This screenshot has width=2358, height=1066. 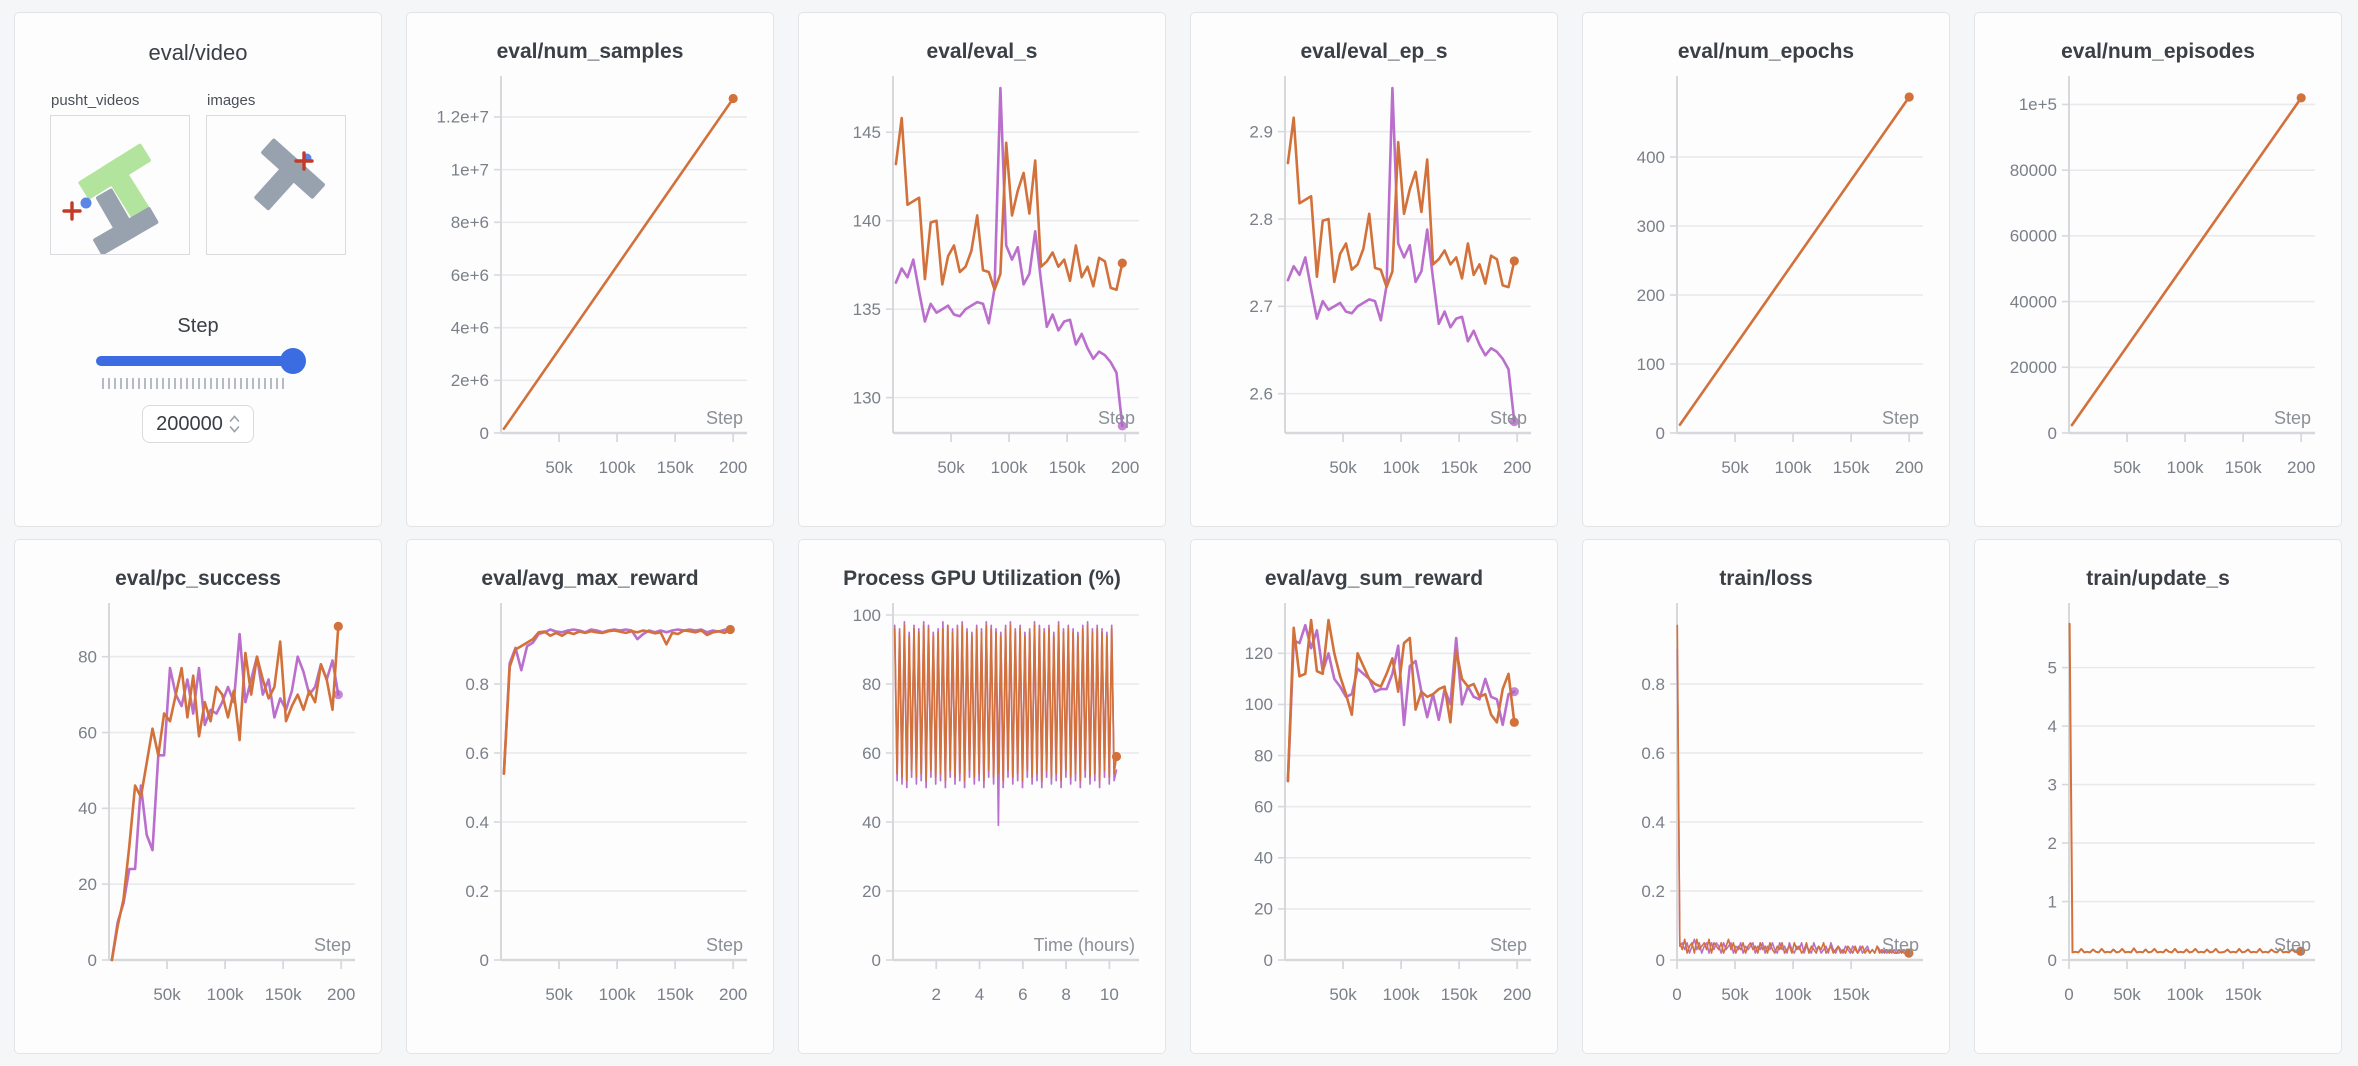 I want to click on images-item: images, so click(x=276, y=173).